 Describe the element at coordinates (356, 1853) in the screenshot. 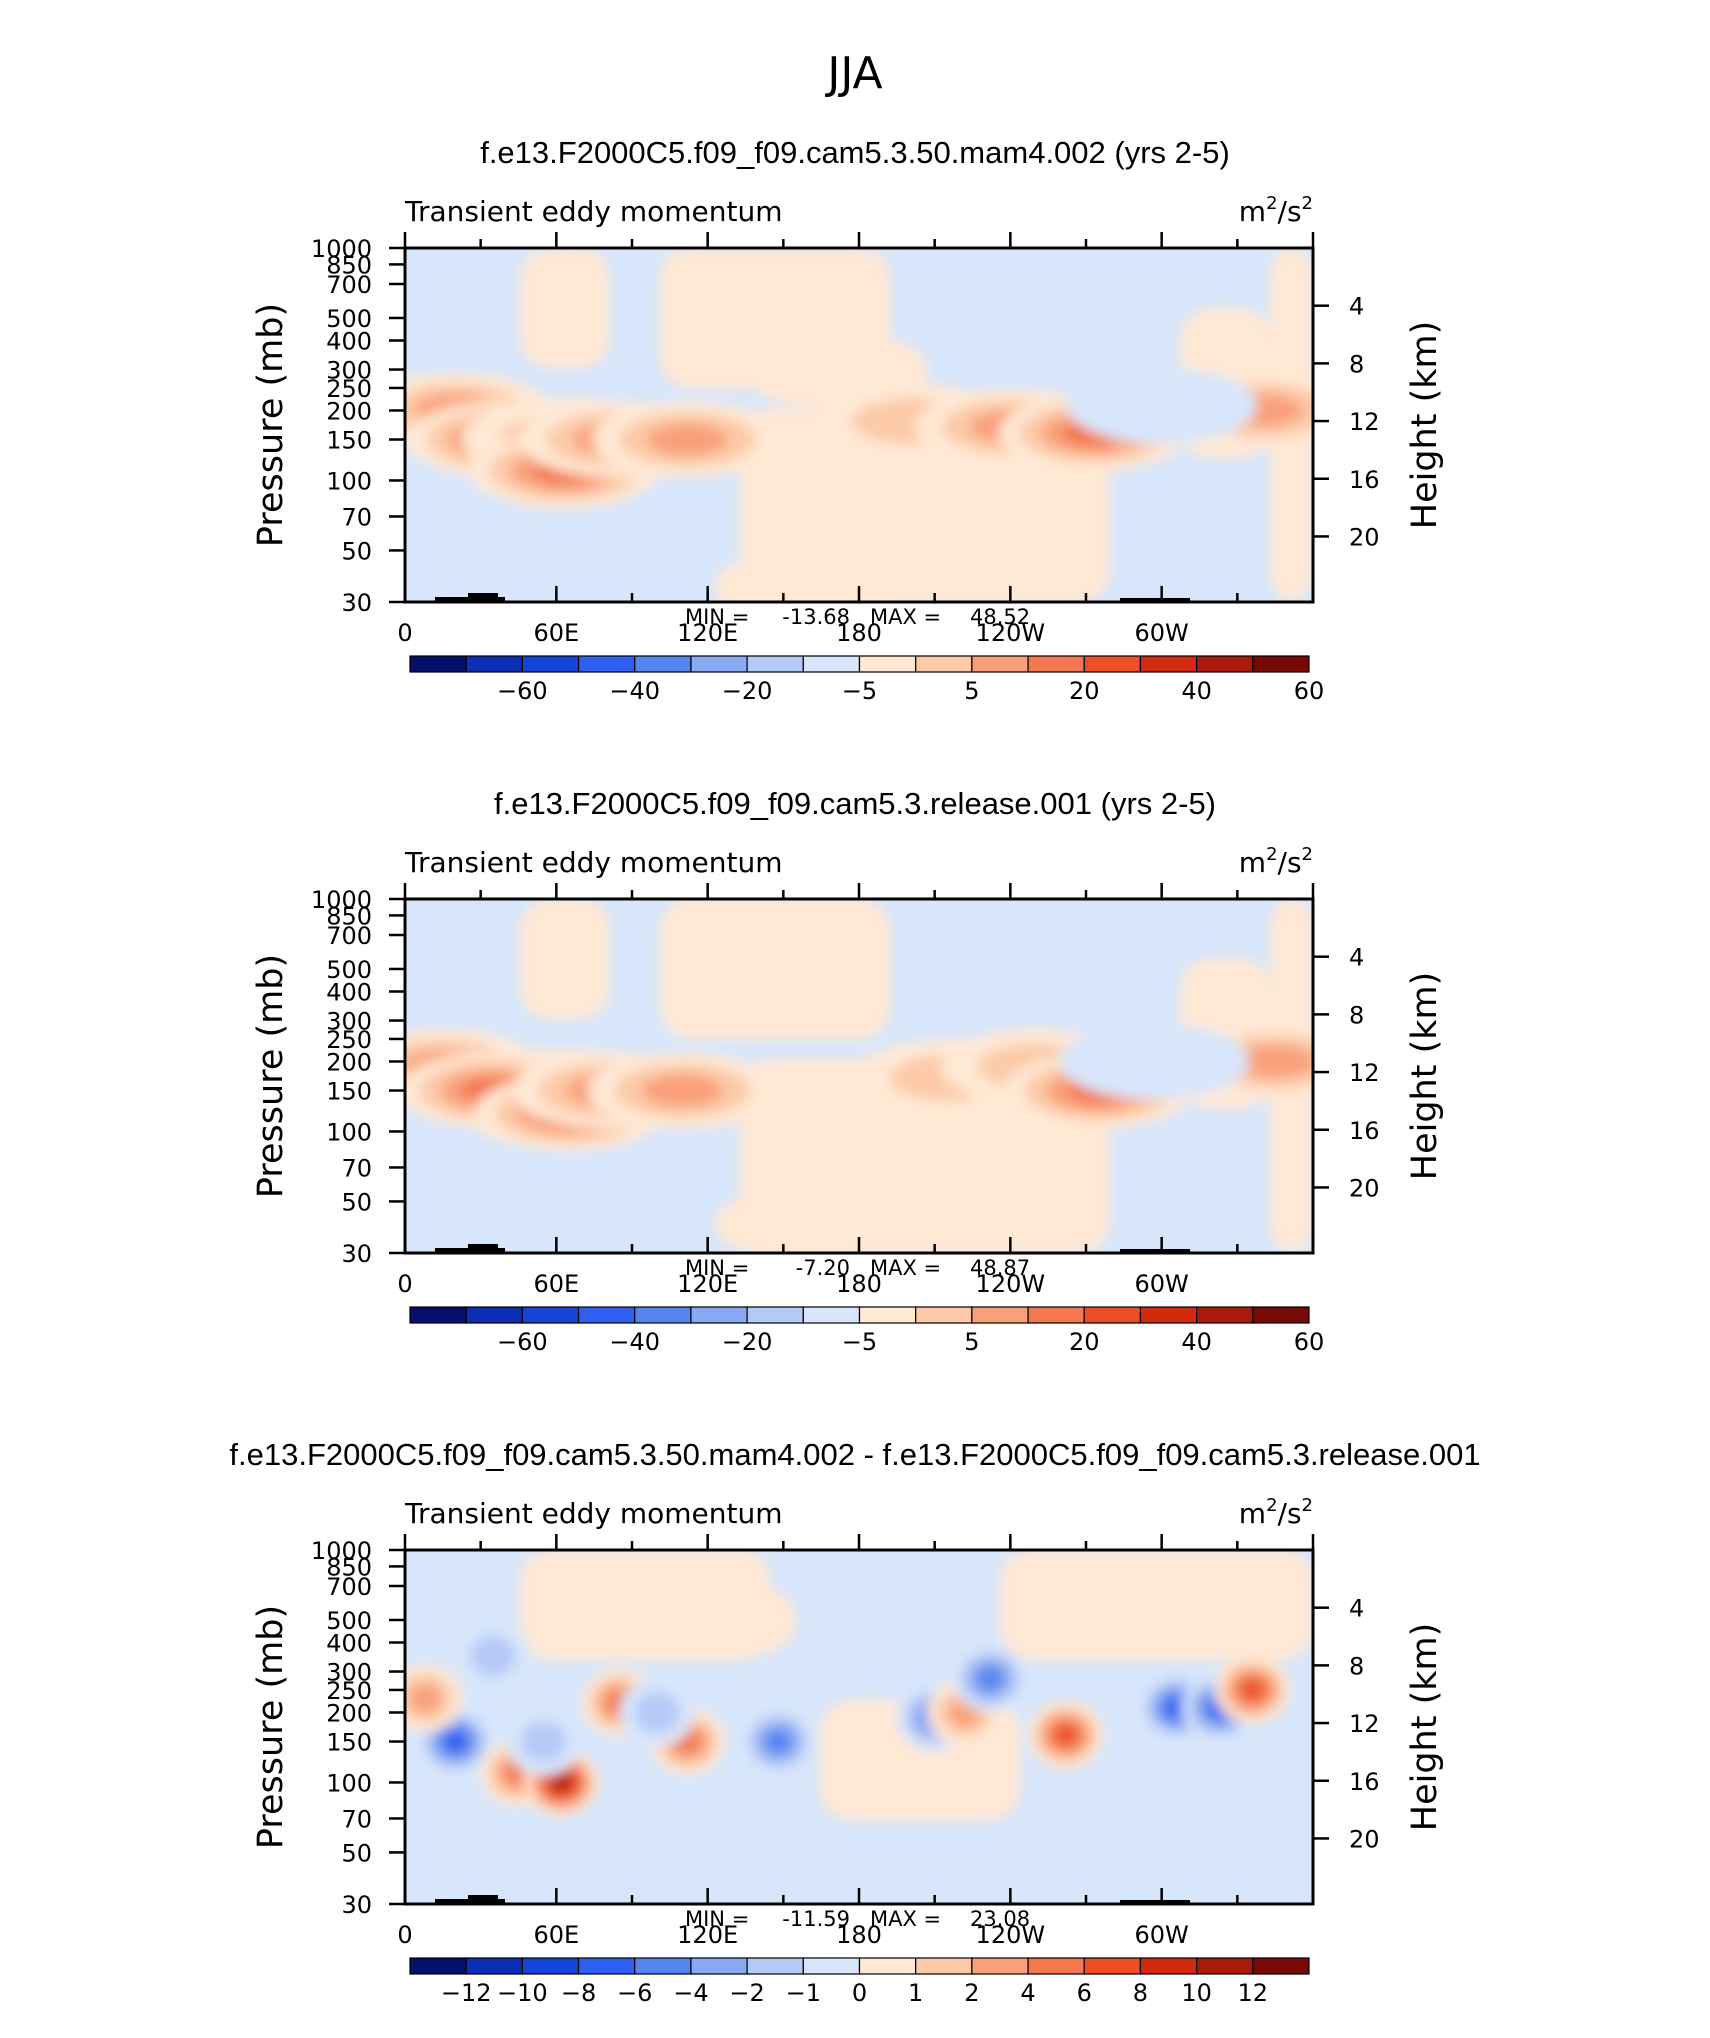

I see `y-tick-label: 50` at that location.